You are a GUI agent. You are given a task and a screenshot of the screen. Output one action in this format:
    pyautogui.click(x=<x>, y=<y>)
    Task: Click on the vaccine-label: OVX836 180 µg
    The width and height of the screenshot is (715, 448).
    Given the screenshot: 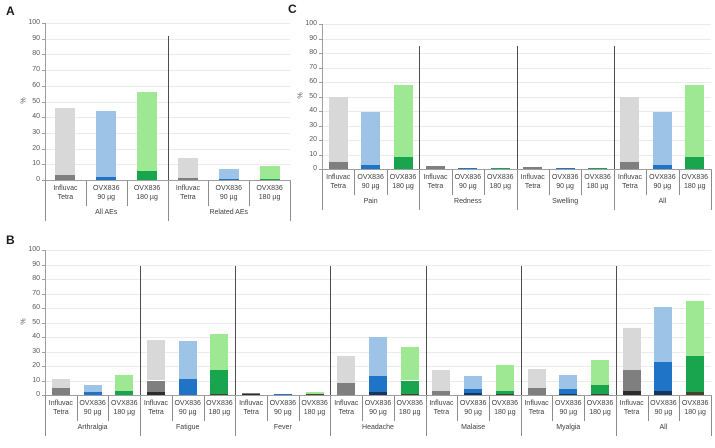 What is the action you would take?
    pyautogui.click(x=147, y=193)
    